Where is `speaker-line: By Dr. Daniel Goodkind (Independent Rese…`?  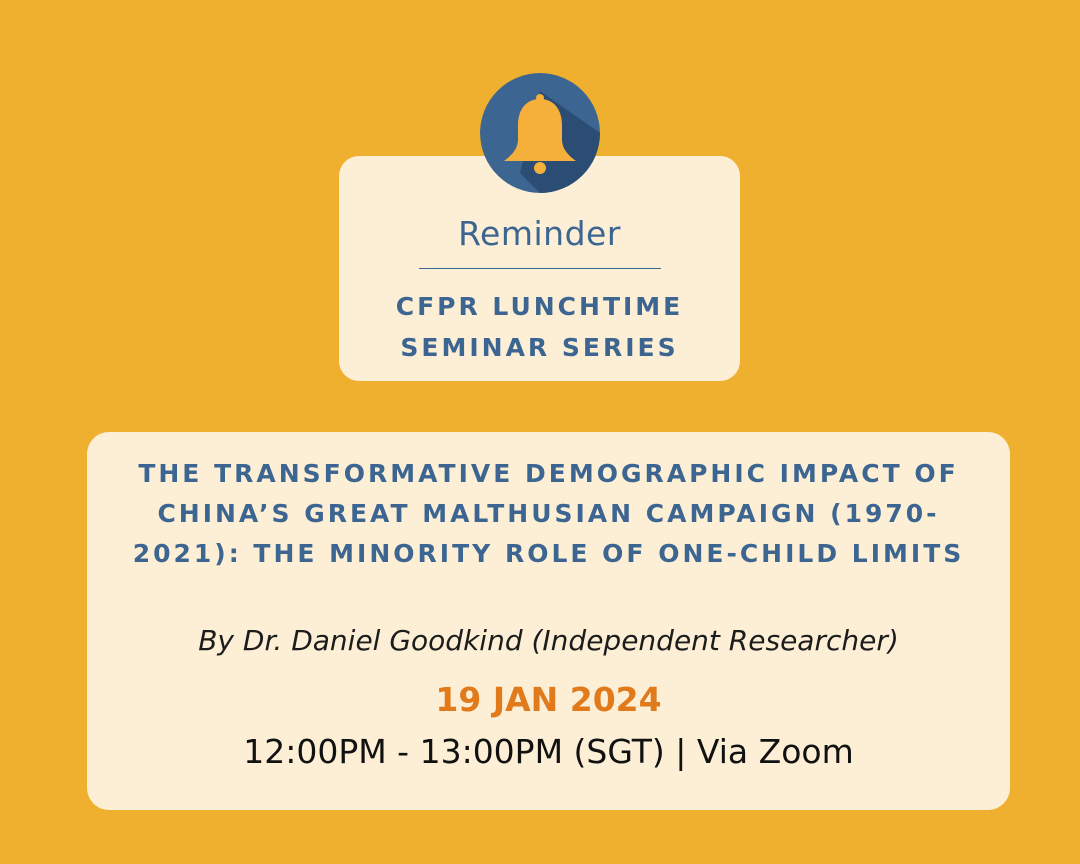 speaker-line: By Dr. Daniel Goodkind (Independent Rese… is located at coordinates (548, 640).